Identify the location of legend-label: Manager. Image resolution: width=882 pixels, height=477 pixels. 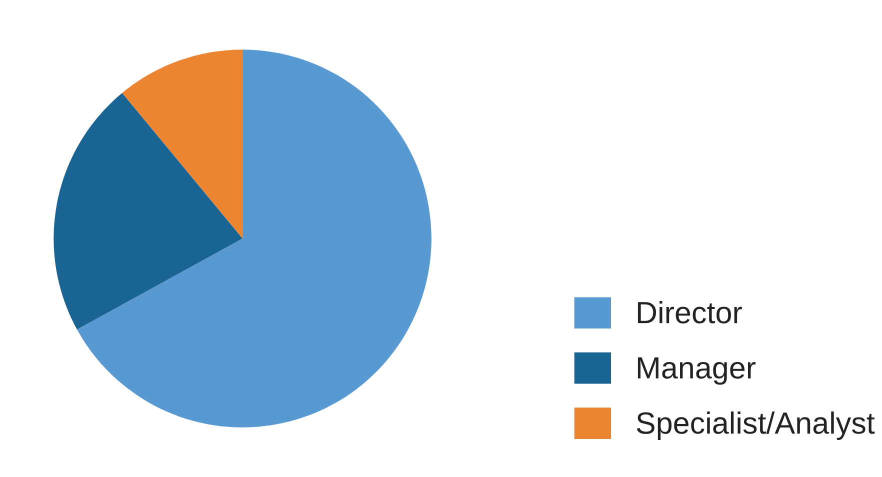
(697, 371).